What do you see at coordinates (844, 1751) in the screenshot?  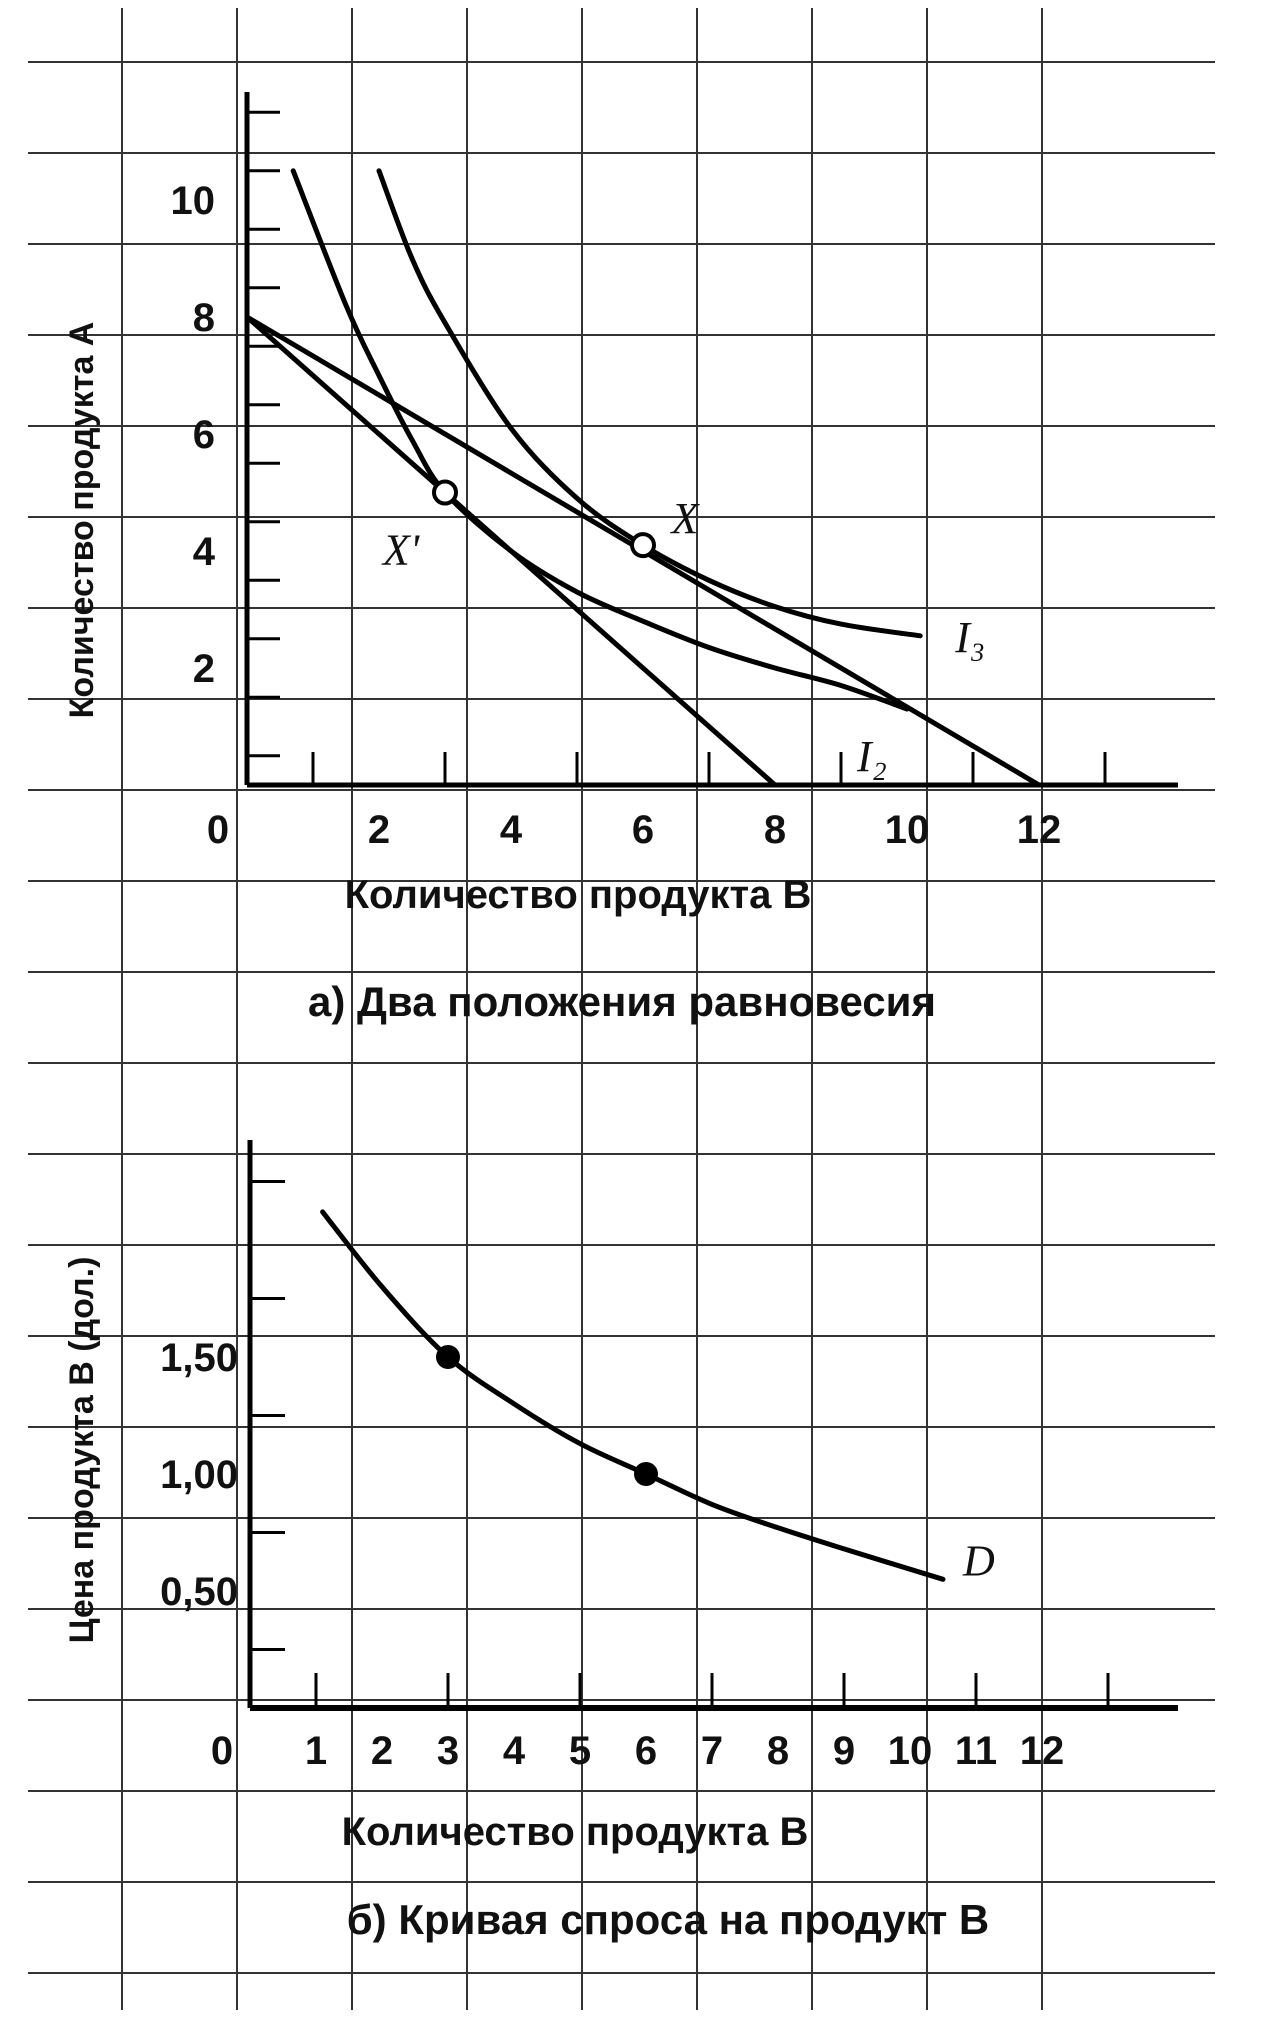 I see `panel-b-x-tick-label: 9` at bounding box center [844, 1751].